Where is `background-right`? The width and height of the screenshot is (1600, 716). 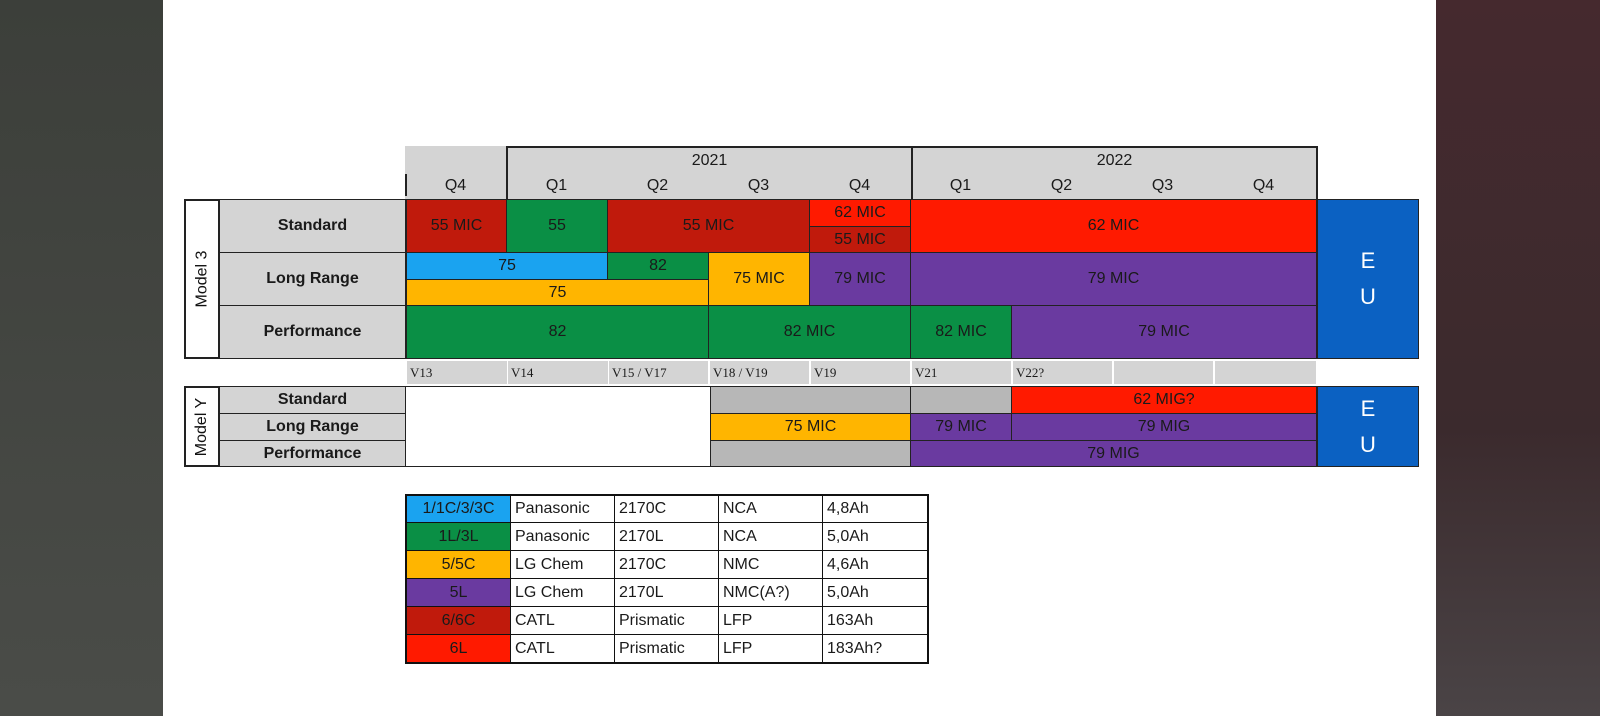
background-right is located at coordinates (1518, 358).